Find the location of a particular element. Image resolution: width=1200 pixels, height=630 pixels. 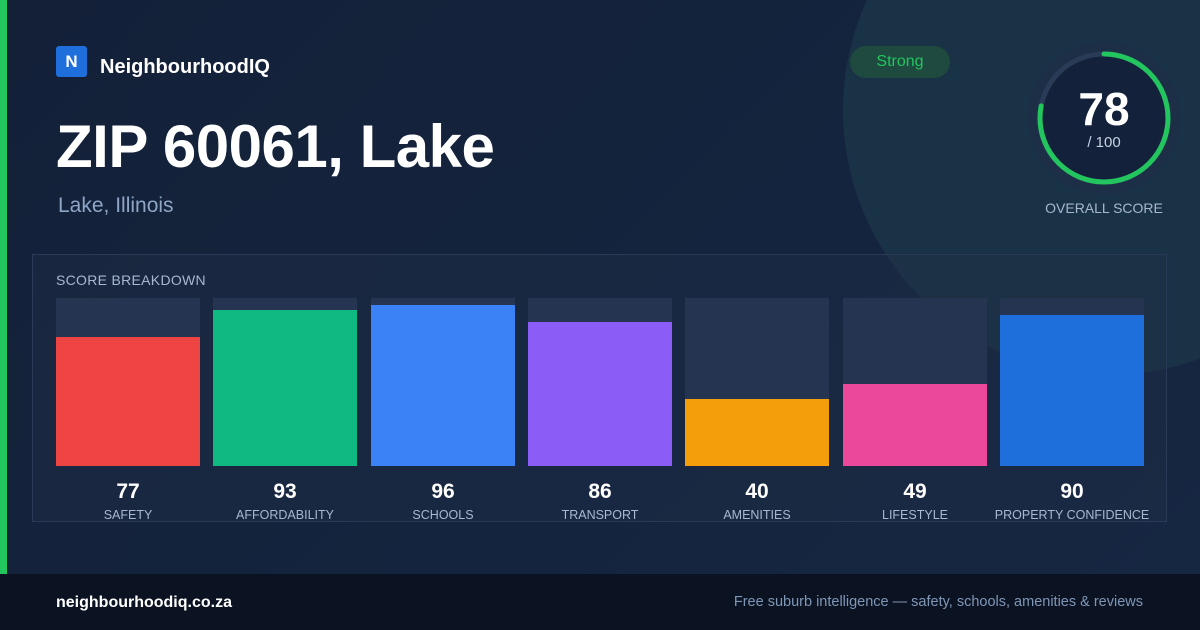

bar-transport is located at coordinates (600, 393).